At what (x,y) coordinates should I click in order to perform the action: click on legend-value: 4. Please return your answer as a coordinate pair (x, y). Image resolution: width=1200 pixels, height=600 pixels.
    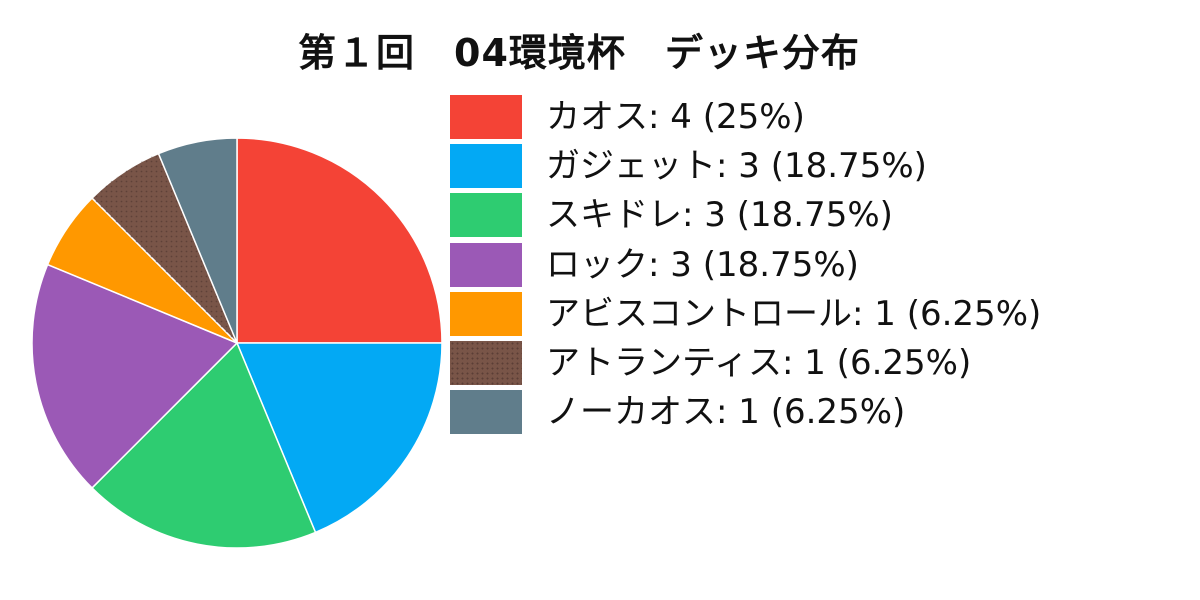
    Looking at the image, I should click on (681, 116).